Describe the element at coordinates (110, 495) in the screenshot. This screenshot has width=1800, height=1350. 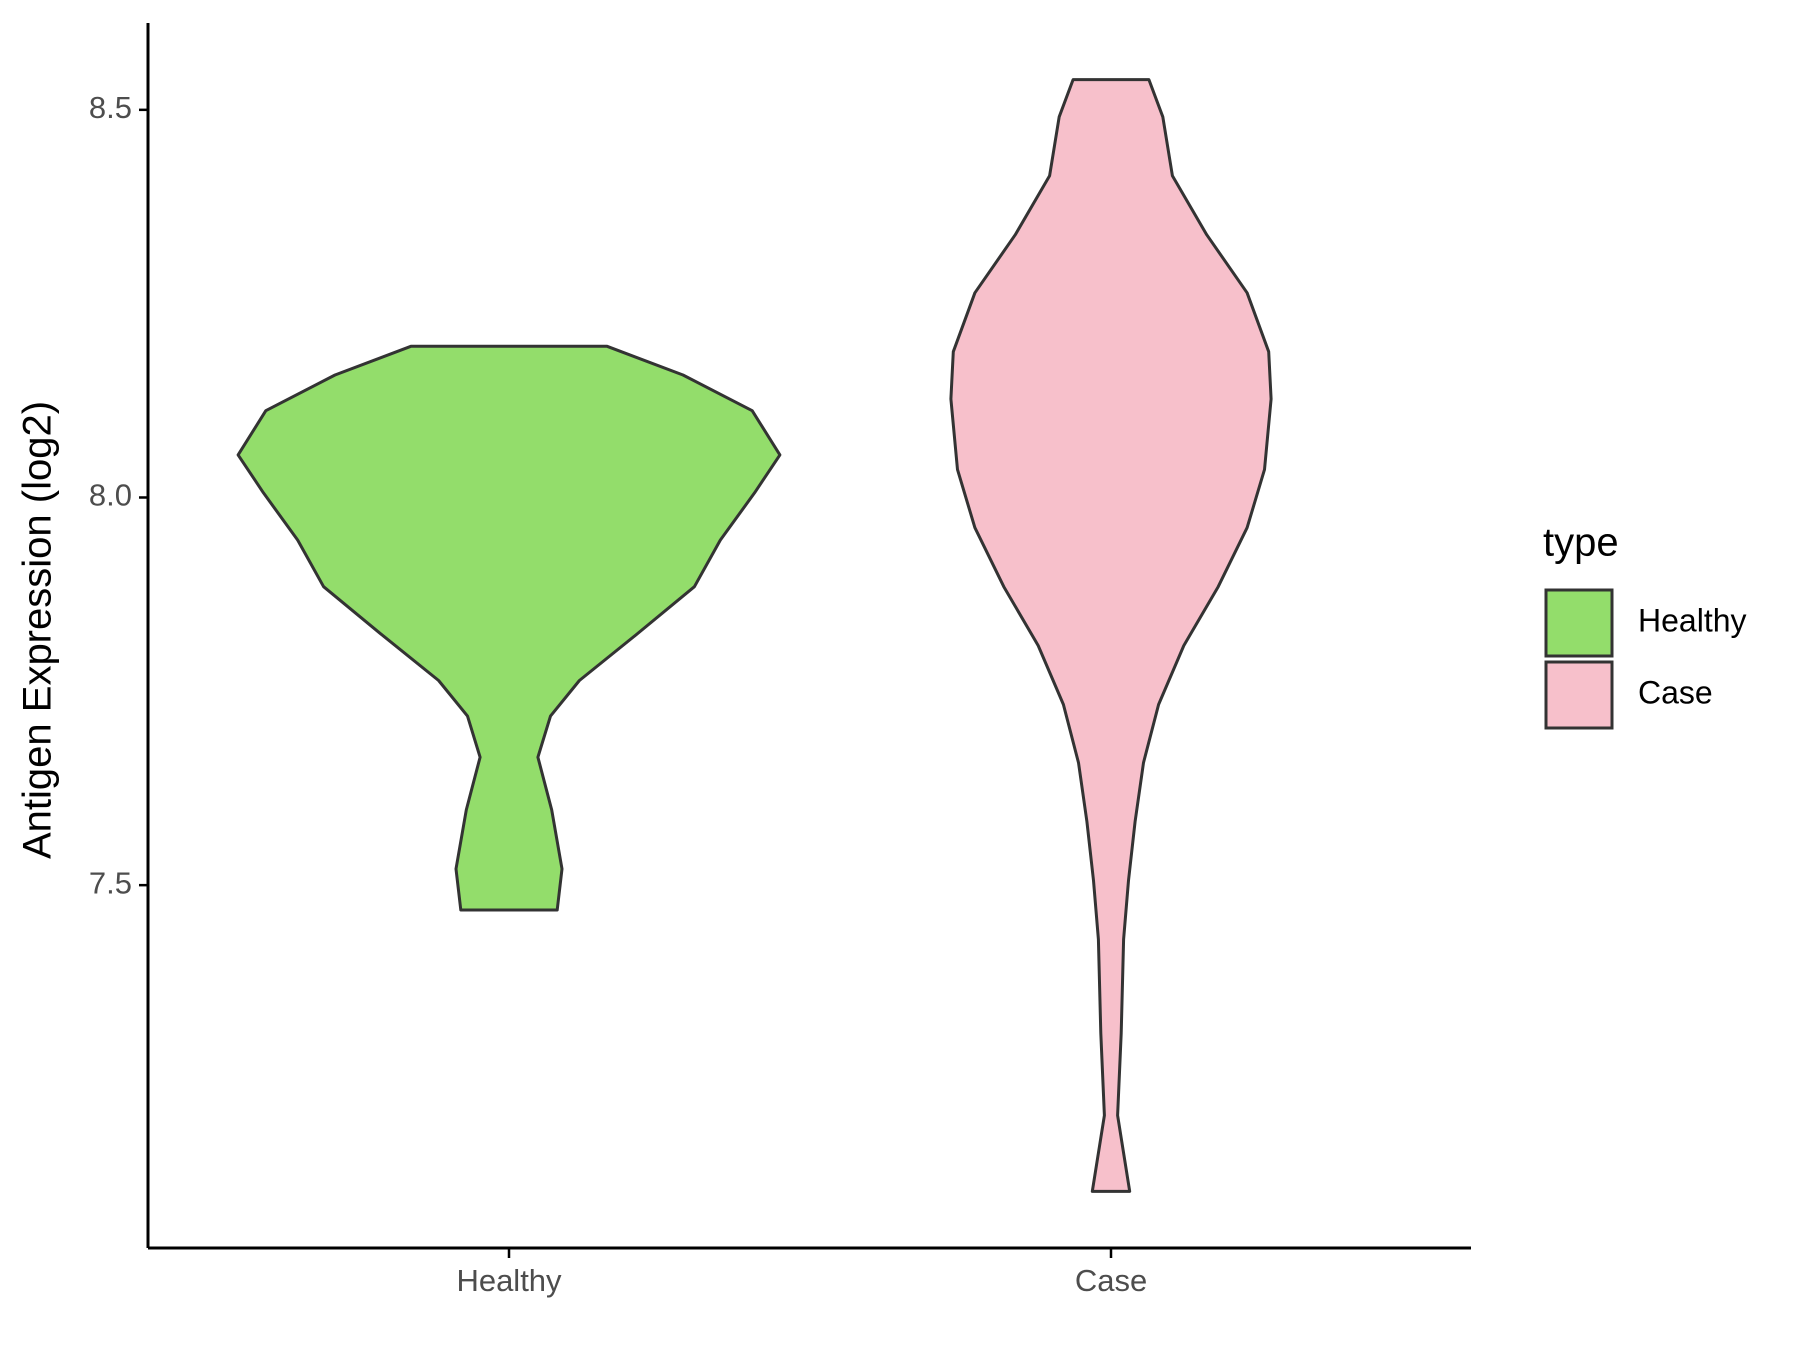
I see `y-tick-label: 8.0` at that location.